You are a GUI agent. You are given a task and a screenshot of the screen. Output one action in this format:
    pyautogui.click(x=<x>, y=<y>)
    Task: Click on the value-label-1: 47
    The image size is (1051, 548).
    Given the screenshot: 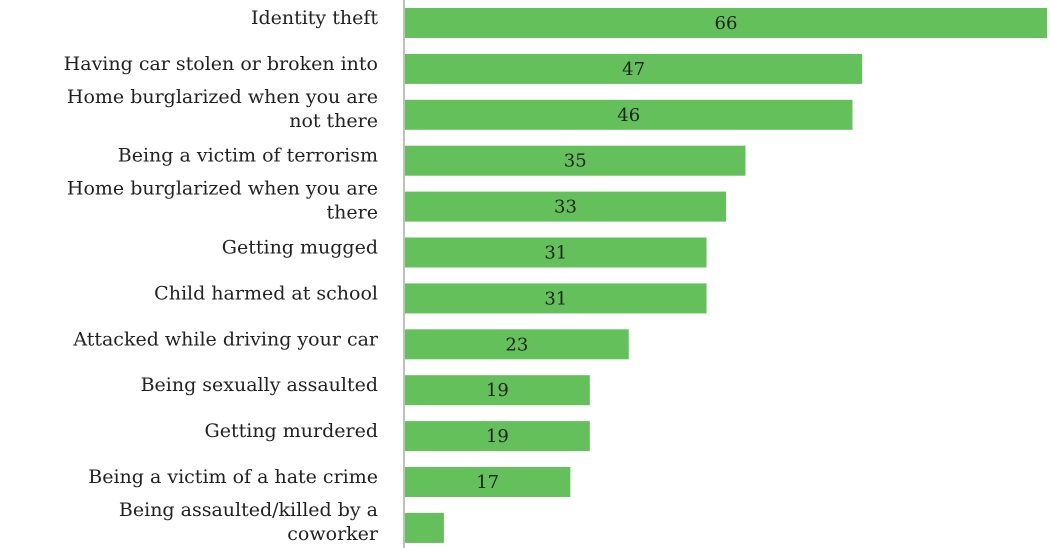 What is the action you would take?
    pyautogui.click(x=633, y=69)
    